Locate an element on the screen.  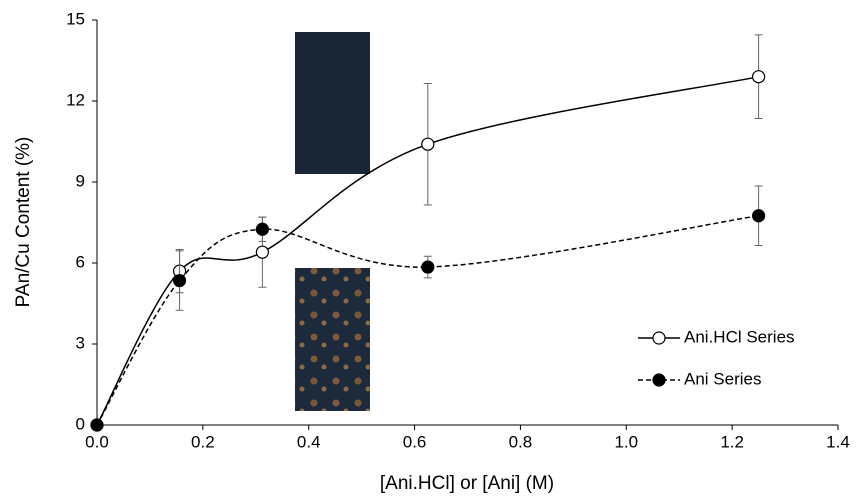
x-tick-label: 1.0 is located at coordinates (626, 441).